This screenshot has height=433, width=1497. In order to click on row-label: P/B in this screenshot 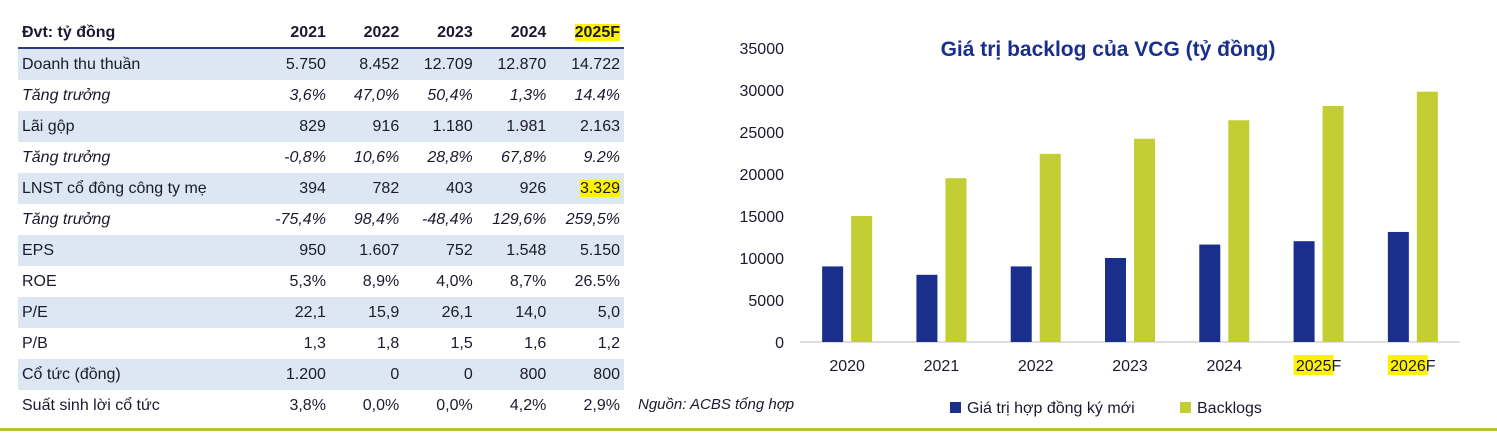, I will do `click(35, 343)`.